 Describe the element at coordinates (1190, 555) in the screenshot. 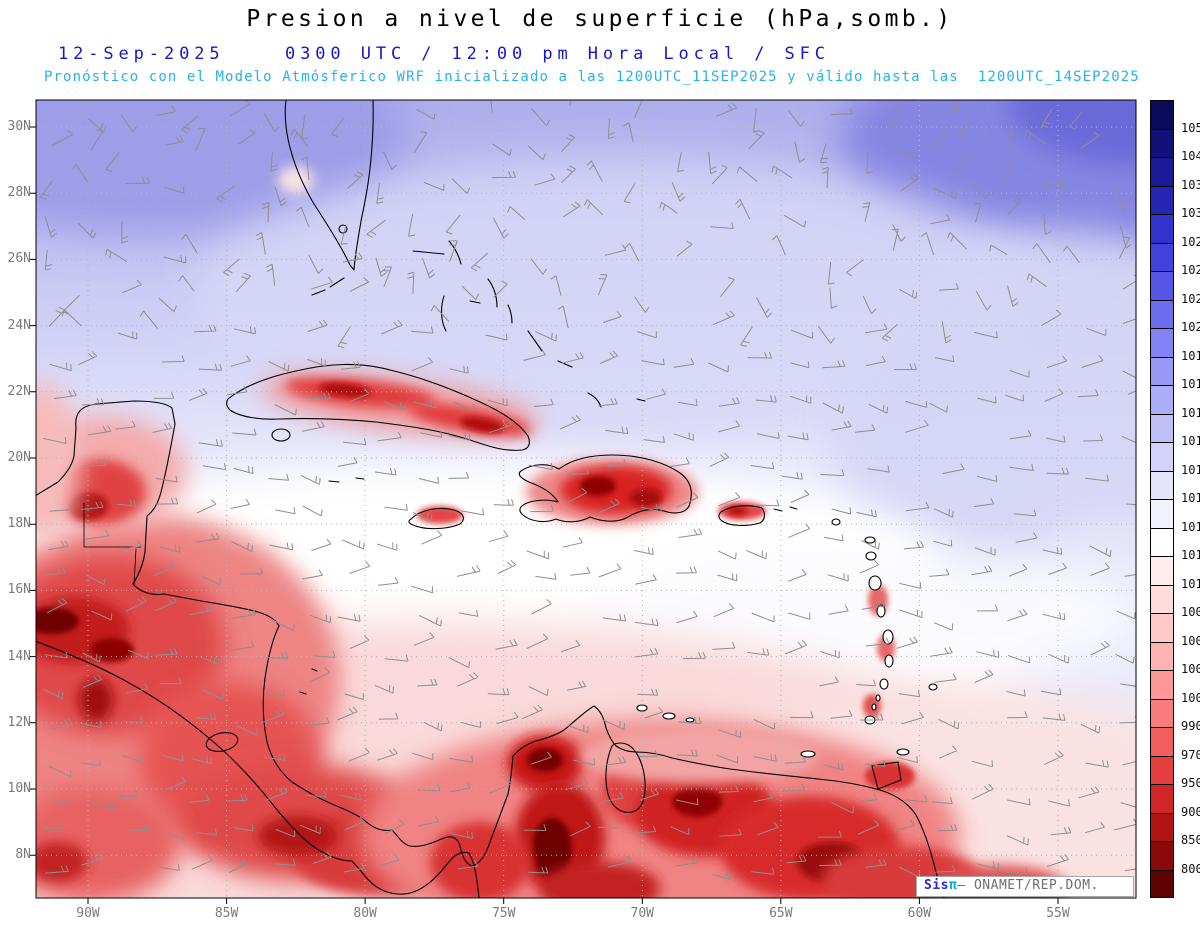

I see `colorbar-label-1012: 1012` at that location.